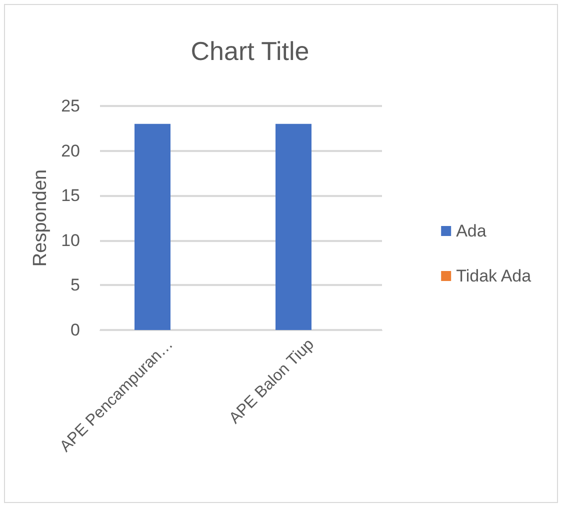 The width and height of the screenshot is (564, 509). I want to click on y-tick-label: 10, so click(70, 240).